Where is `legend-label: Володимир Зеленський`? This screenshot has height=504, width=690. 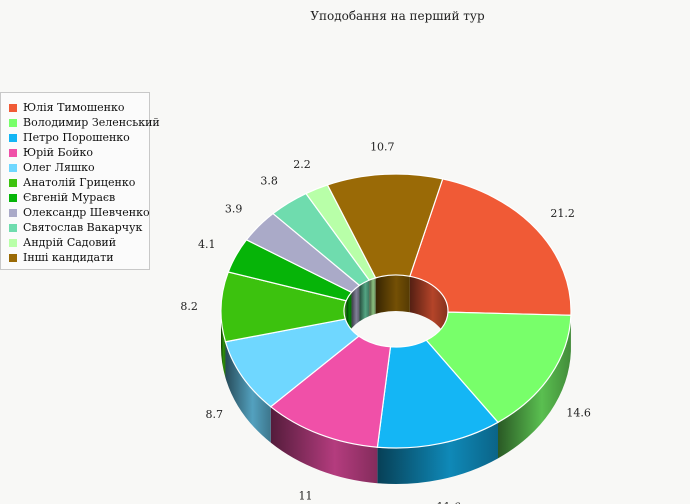
legend-label: Володимир Зеленський is located at coordinates (91, 122).